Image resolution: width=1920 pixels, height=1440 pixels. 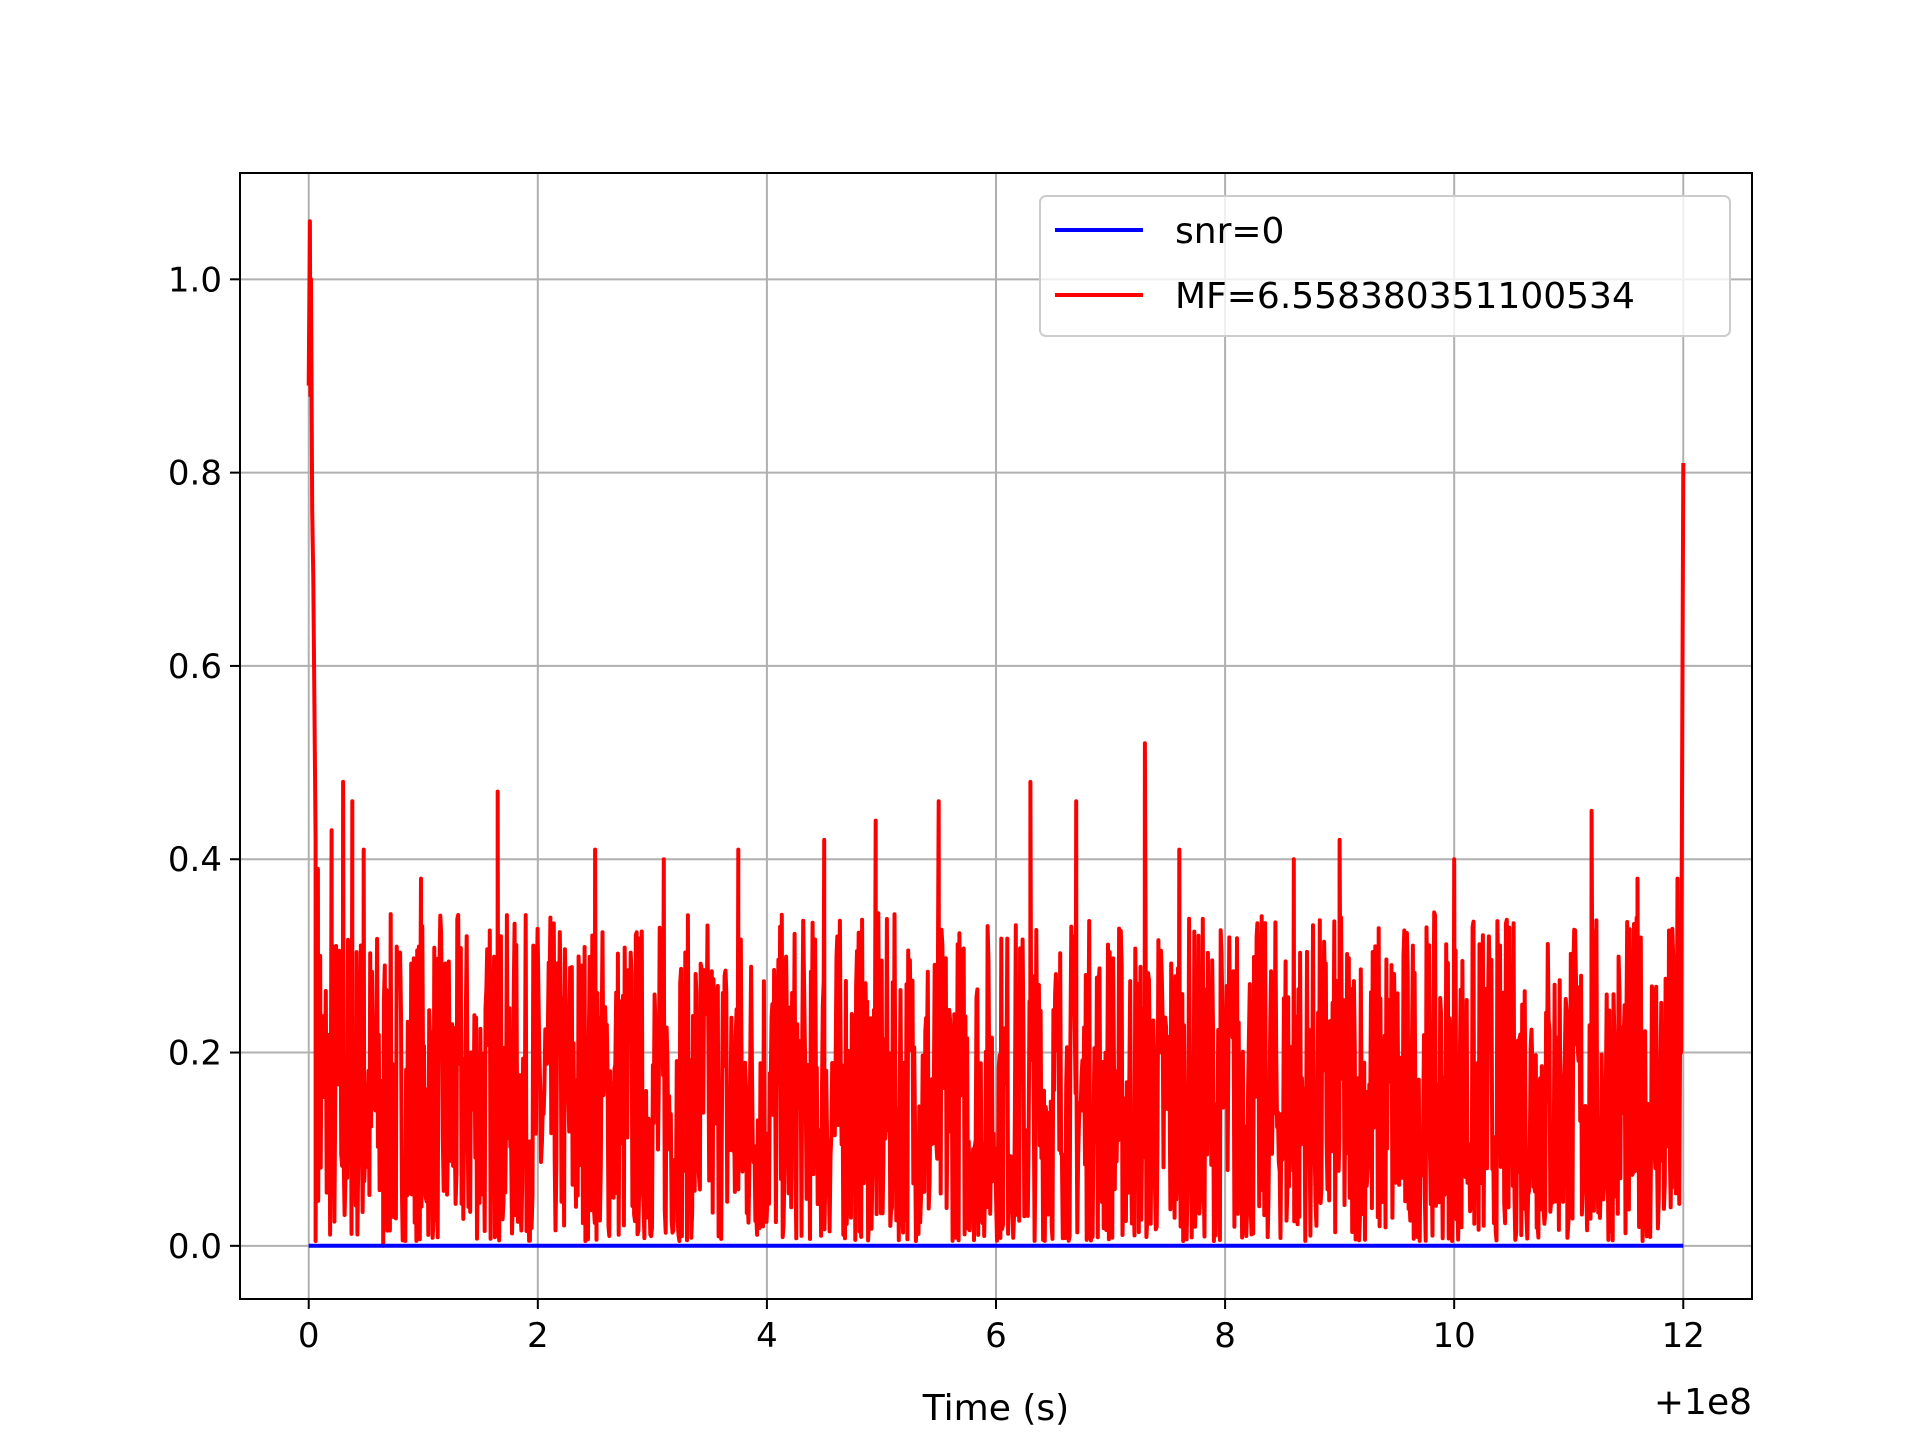 I want to click on x-tick-label: 12, so click(x=1683, y=1336).